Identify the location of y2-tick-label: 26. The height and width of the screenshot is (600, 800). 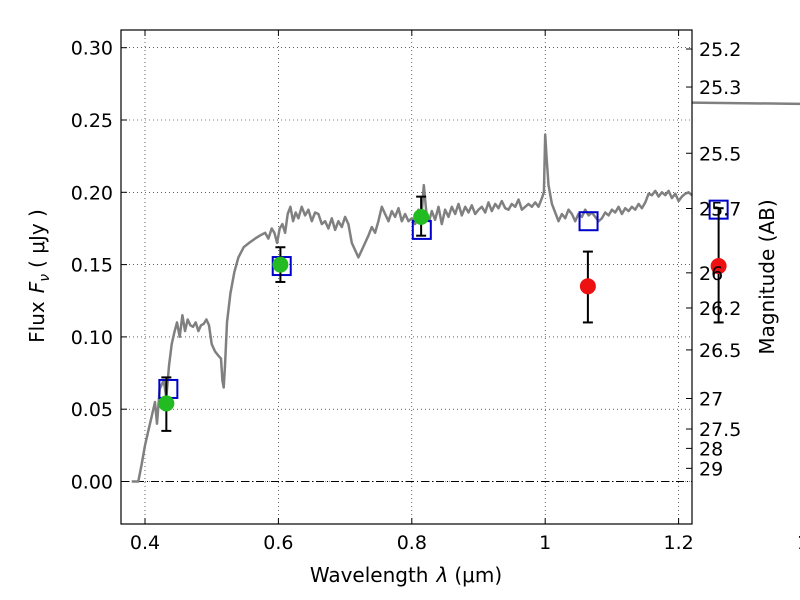
(711, 274).